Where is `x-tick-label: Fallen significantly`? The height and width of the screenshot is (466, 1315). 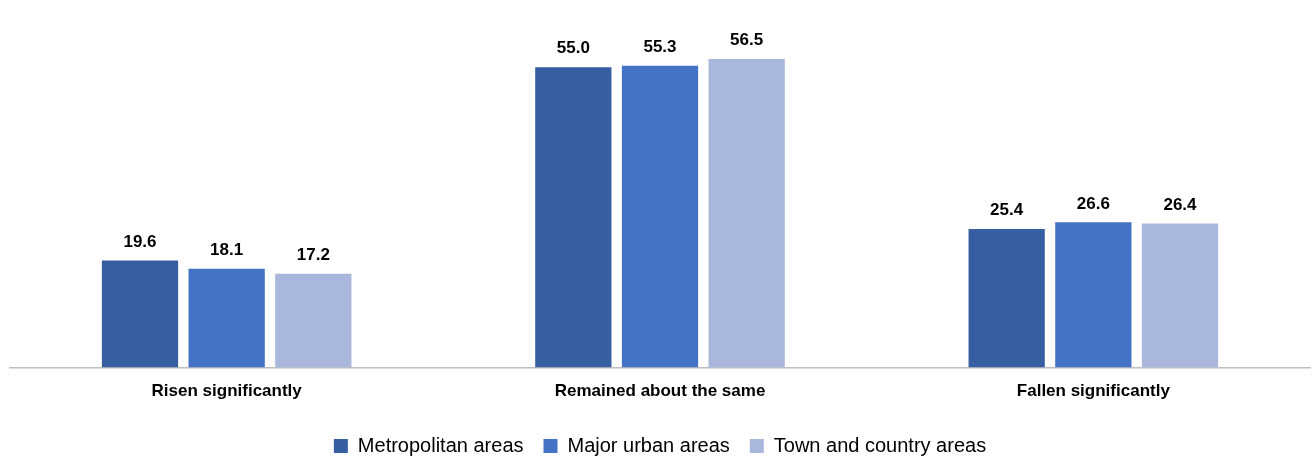
x-tick-label: Fallen significantly is located at coordinates (1093, 391).